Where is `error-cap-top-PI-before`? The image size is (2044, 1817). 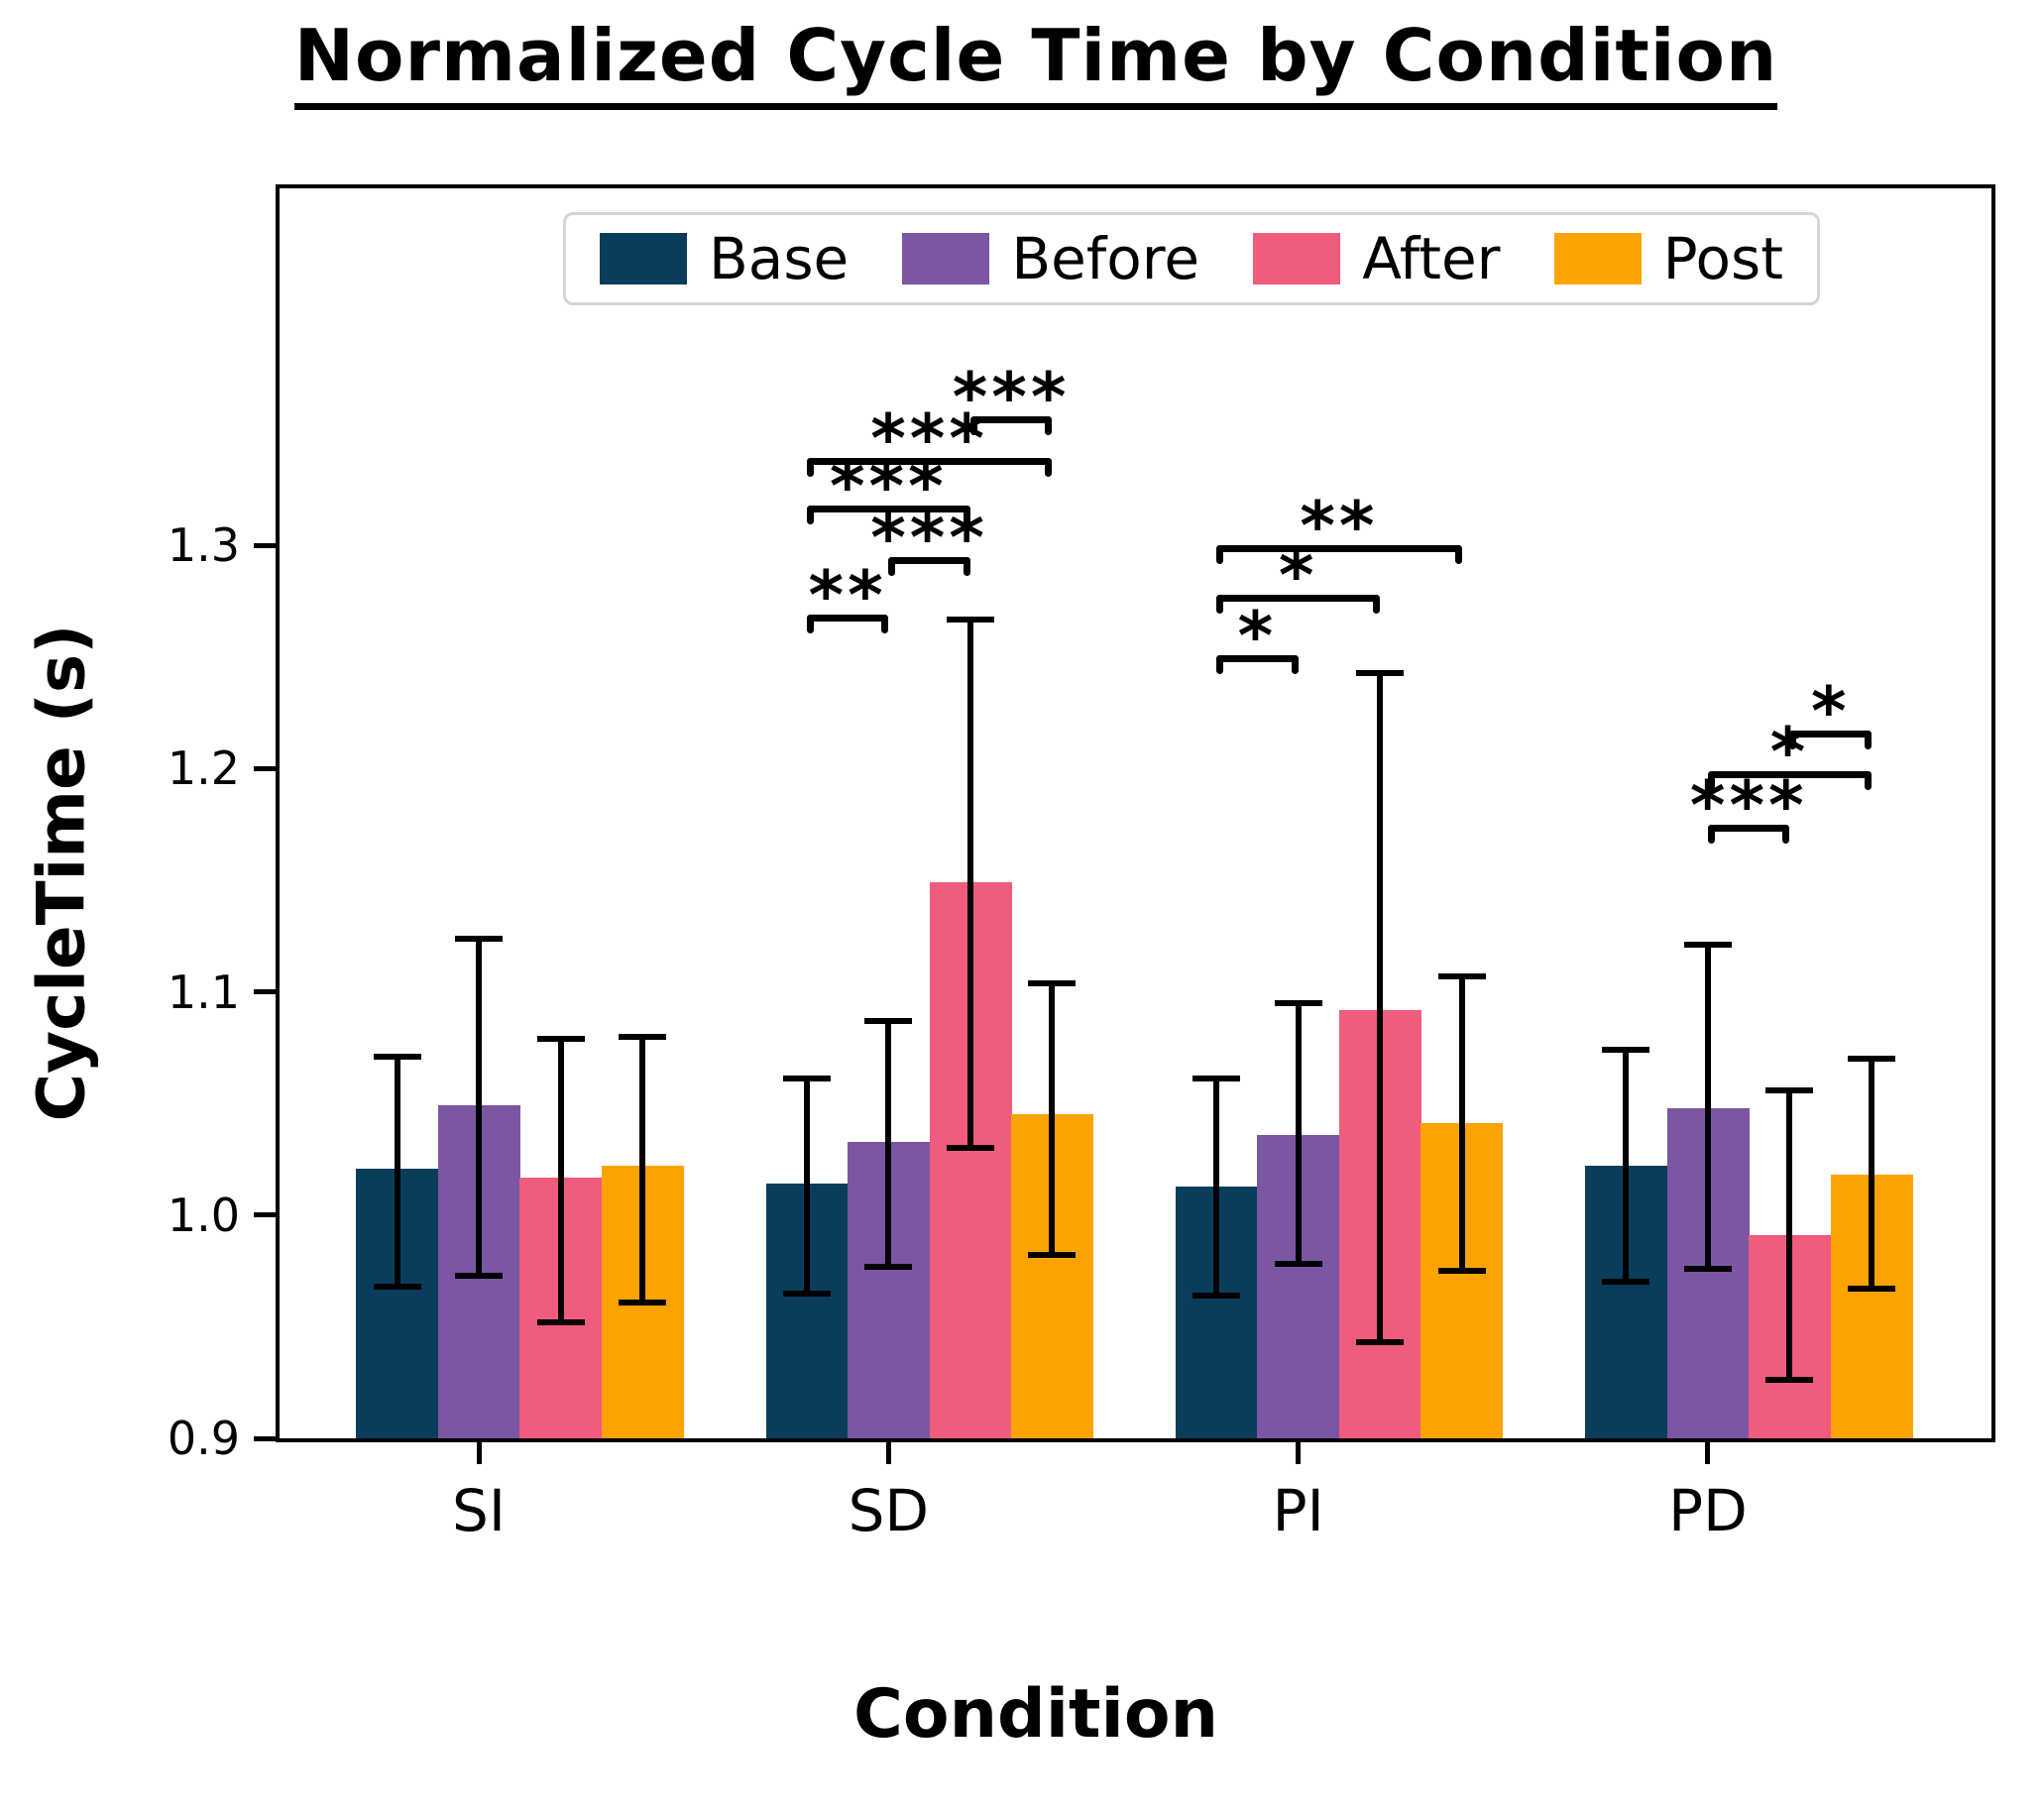
error-cap-top-PI-before is located at coordinates (1298, 1002).